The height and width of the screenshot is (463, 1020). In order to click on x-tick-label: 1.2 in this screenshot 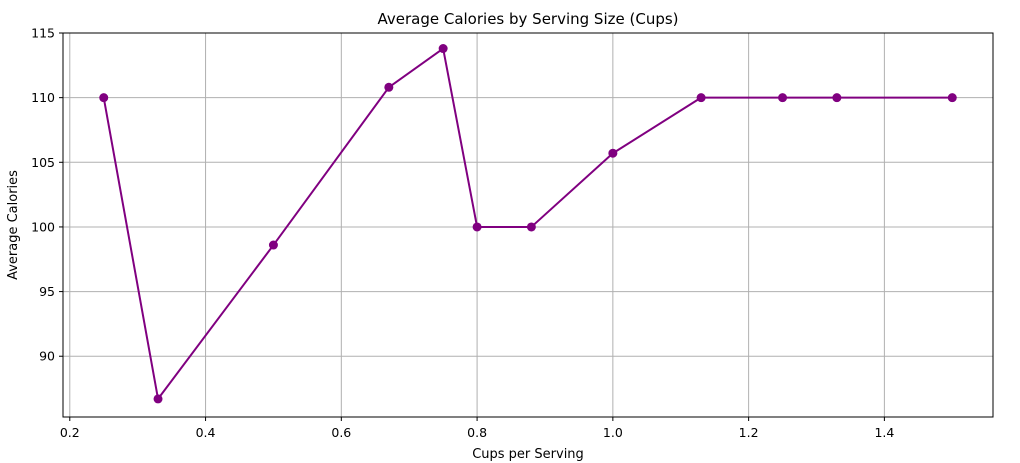, I will do `click(749, 432)`.